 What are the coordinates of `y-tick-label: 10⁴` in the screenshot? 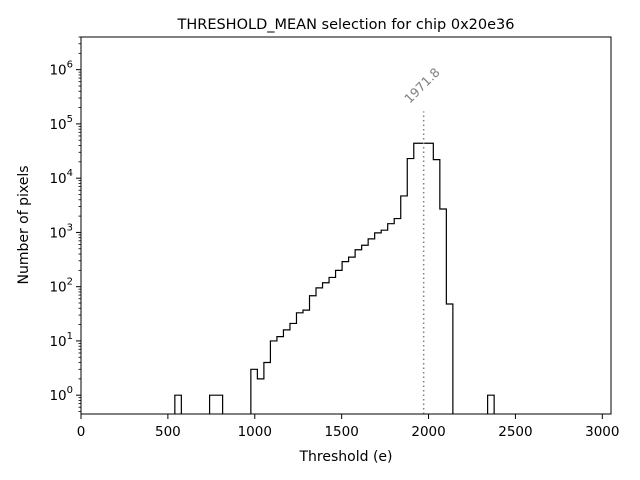 It's located at (61, 177).